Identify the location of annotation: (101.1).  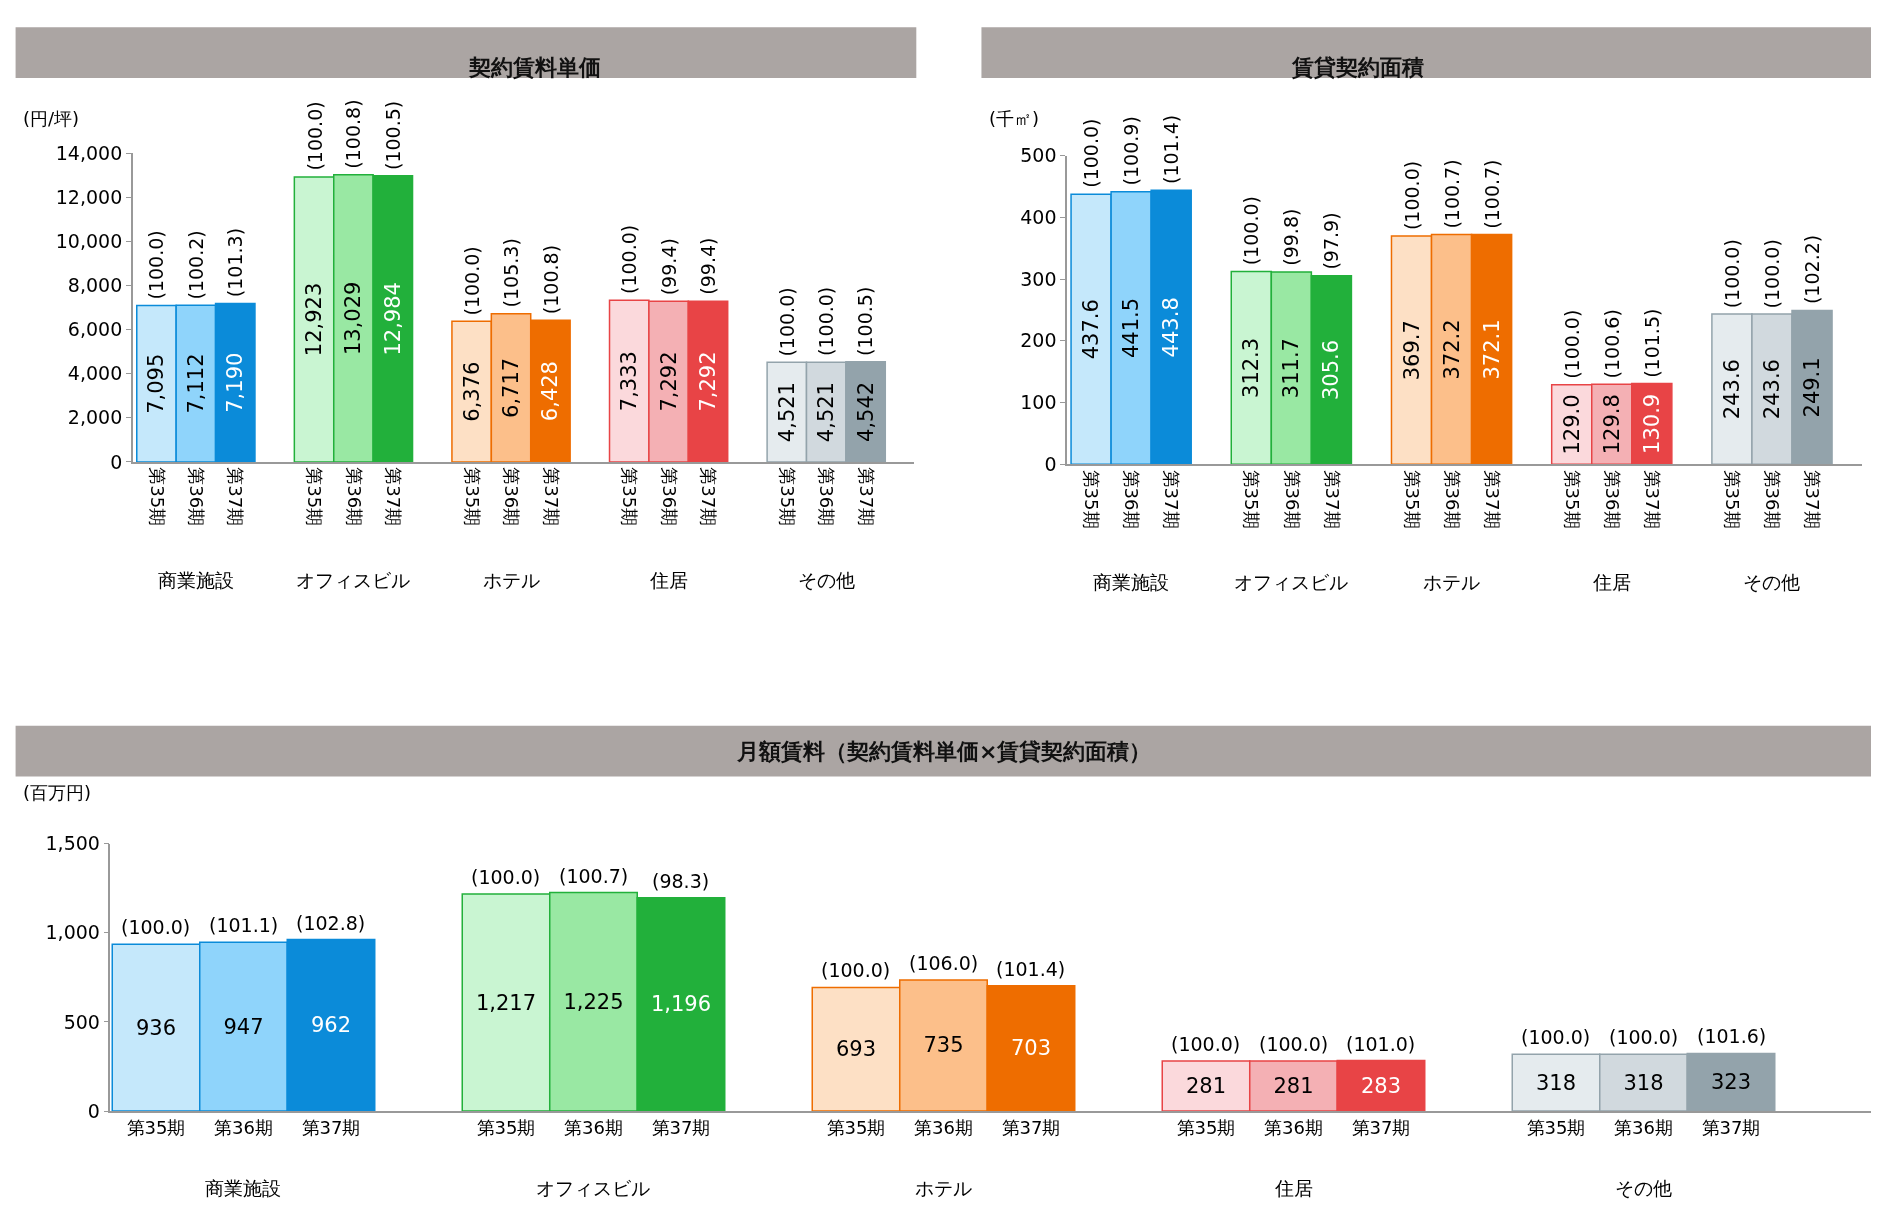
(244, 925).